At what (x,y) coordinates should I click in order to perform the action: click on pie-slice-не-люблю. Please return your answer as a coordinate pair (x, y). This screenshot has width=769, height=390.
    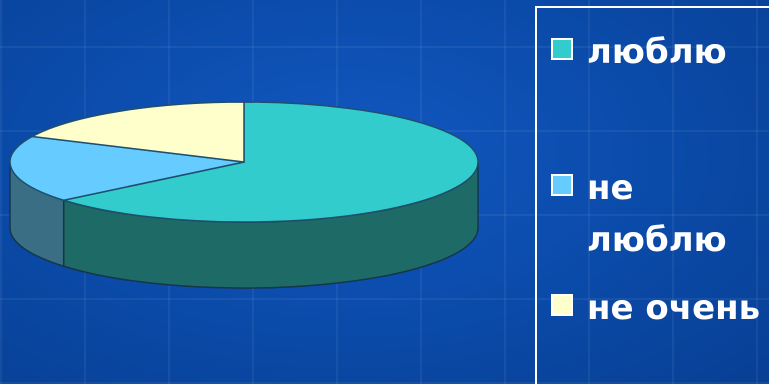
    Looking at the image, I should click on (127, 168).